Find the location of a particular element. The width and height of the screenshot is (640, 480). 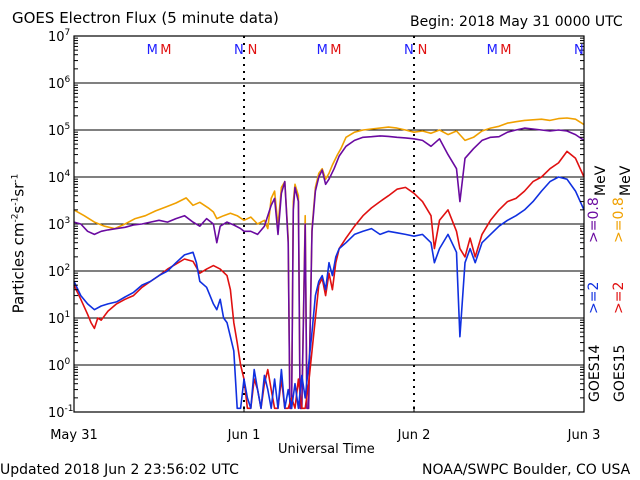

x-tick-label: Jun 3 is located at coordinates (584, 435).